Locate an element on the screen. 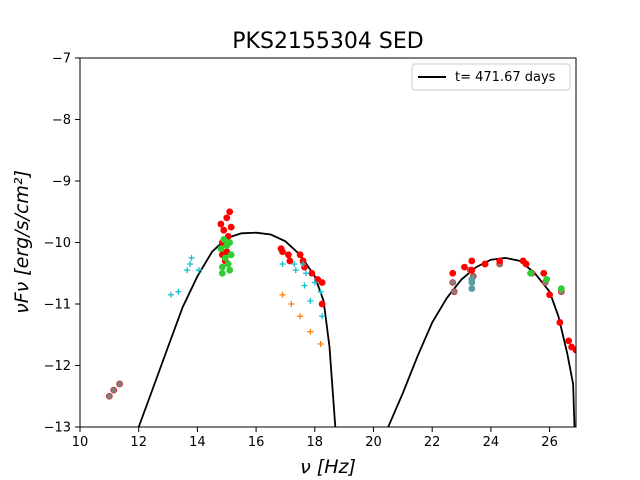  x-tick-label: 14 is located at coordinates (197, 442).